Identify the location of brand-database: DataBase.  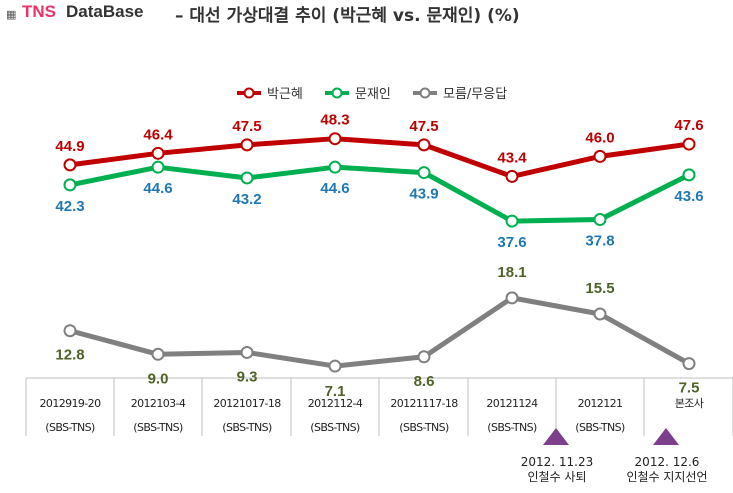
(105, 11).